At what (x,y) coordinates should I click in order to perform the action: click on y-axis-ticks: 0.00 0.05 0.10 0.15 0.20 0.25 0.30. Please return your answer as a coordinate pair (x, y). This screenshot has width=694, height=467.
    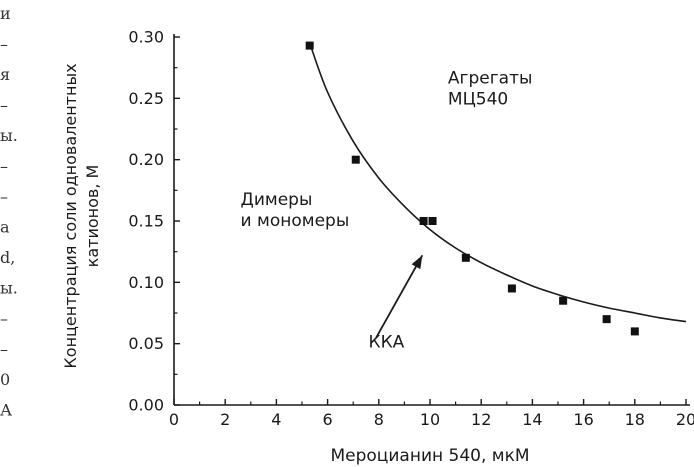
    Looking at the image, I should click on (154, 221).